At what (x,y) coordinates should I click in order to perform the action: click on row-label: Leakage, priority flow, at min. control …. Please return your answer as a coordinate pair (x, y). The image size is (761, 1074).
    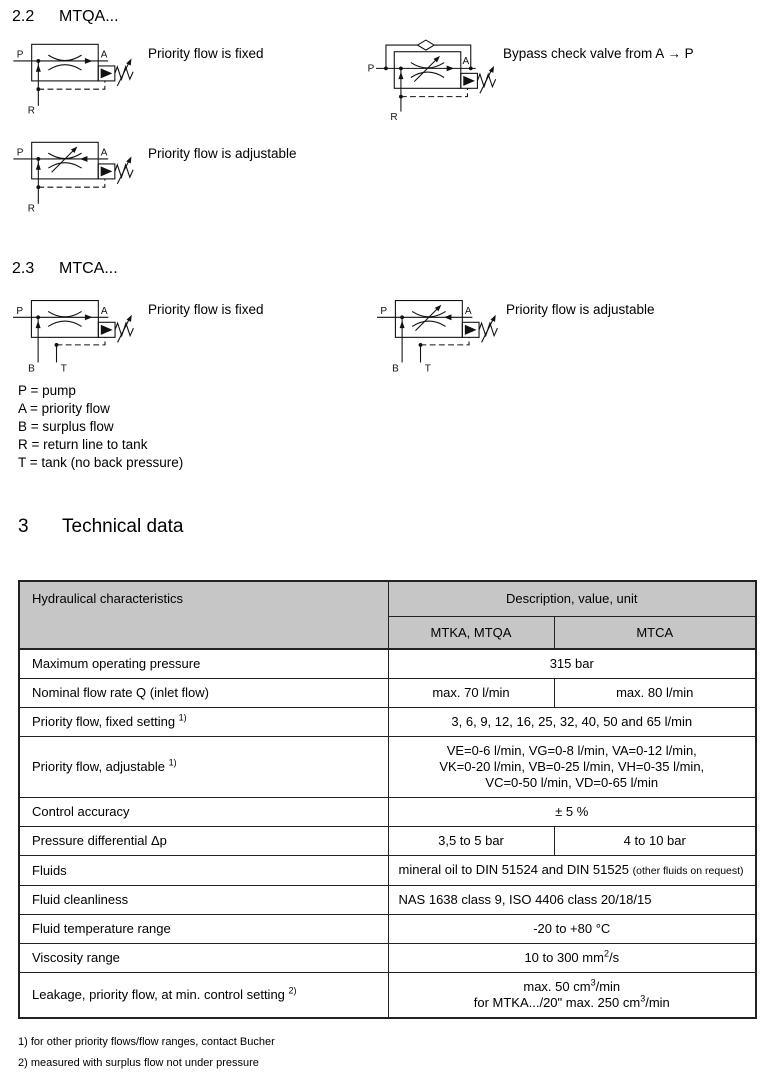
    Looking at the image, I should click on (203, 995).